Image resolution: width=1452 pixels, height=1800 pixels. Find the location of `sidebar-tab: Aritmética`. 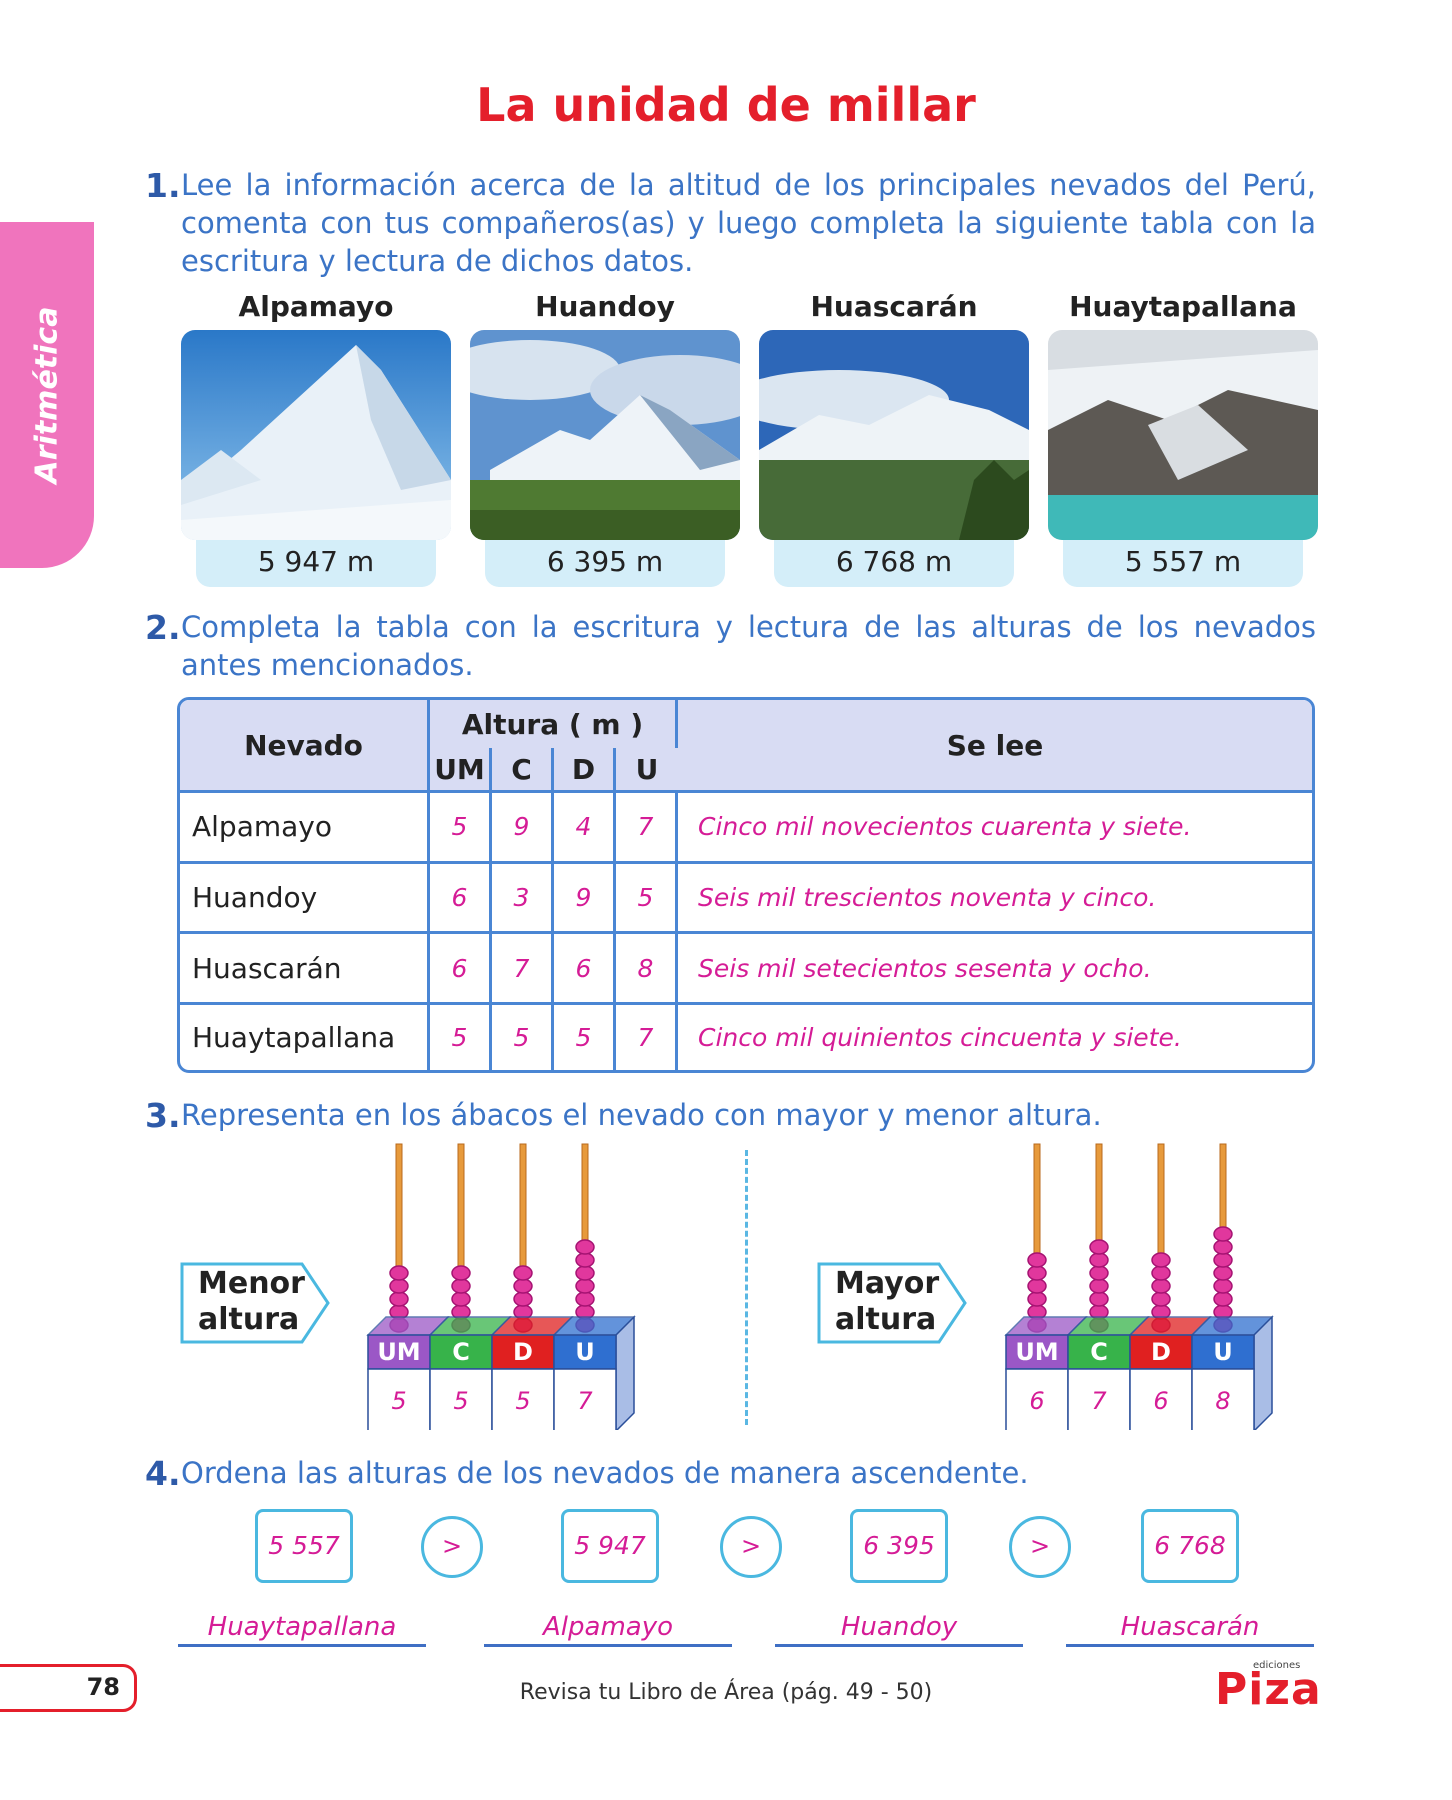

sidebar-tab: Aritmética is located at coordinates (47, 395).